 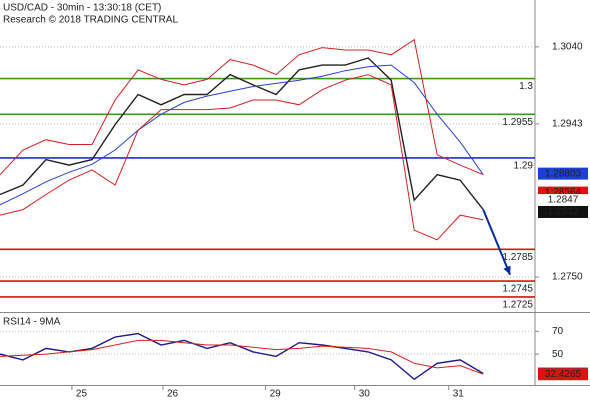 What do you see at coordinates (524, 166) in the screenshot?
I see `level-label: 1.29` at bounding box center [524, 166].